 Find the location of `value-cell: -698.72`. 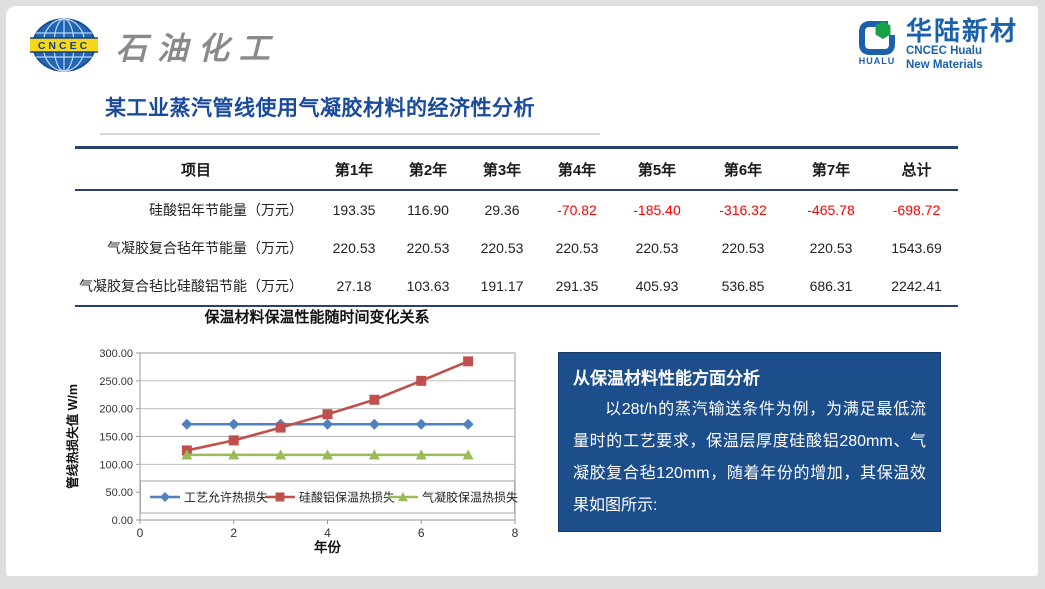

value-cell: -698.72 is located at coordinates (916, 210).